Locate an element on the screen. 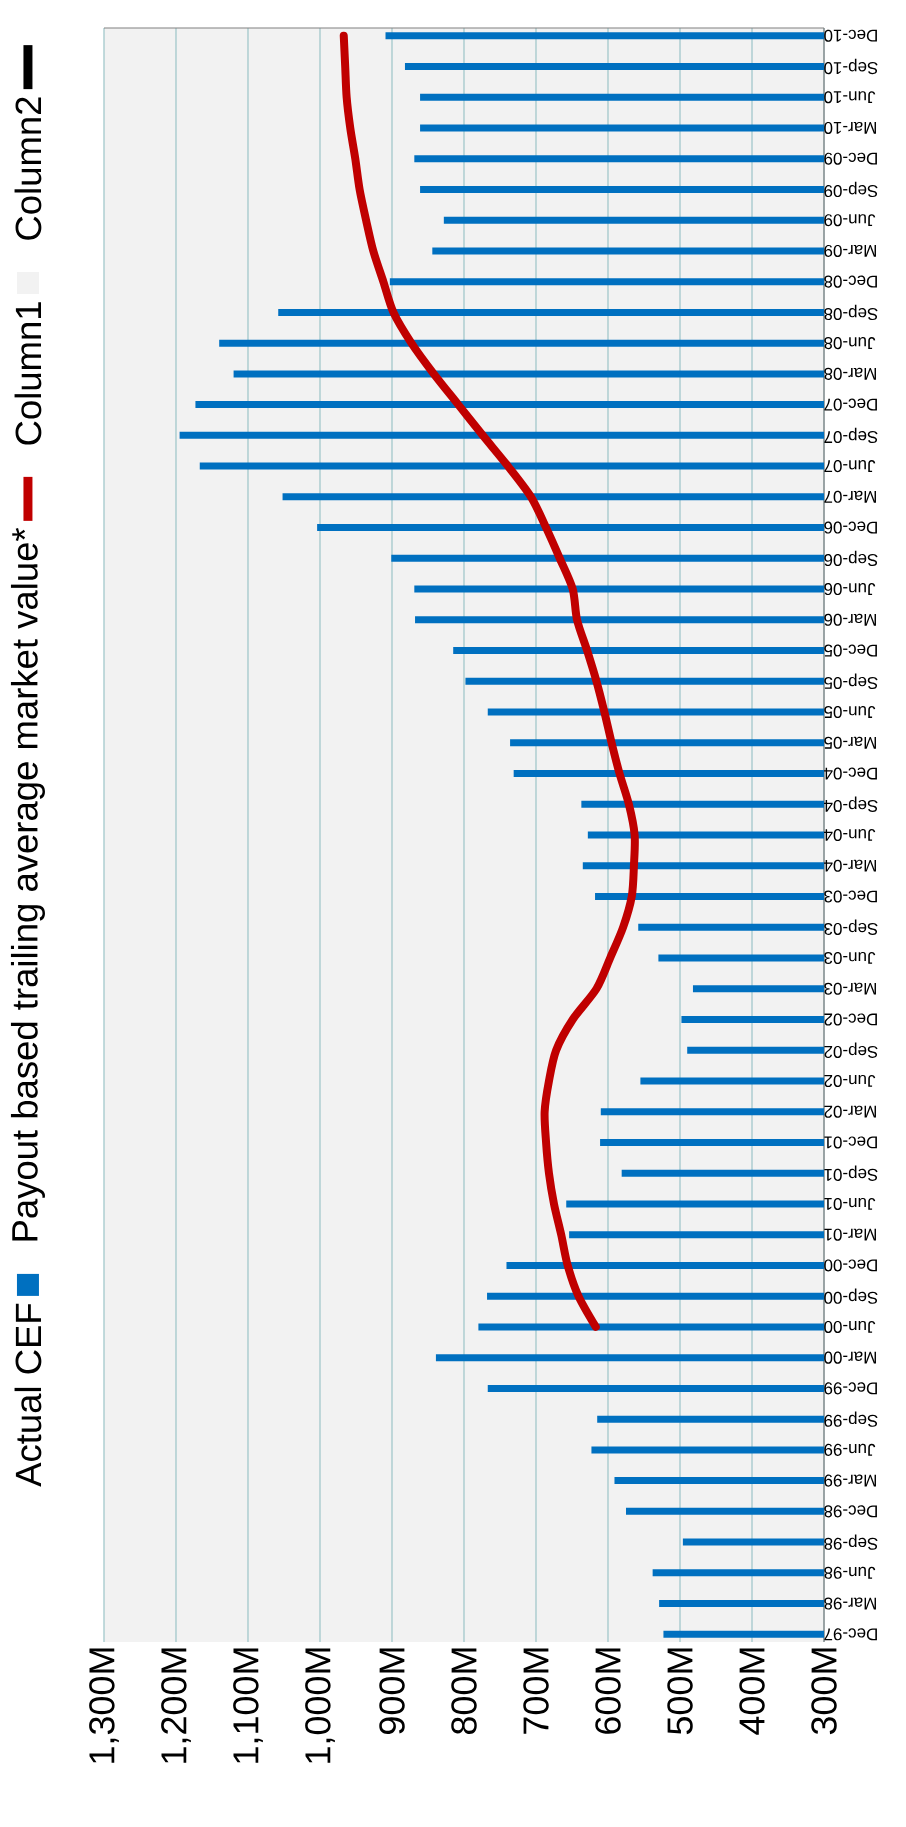 The width and height of the screenshot is (906, 1827). y-tick-label: Dec-03 is located at coordinates (850, 896).